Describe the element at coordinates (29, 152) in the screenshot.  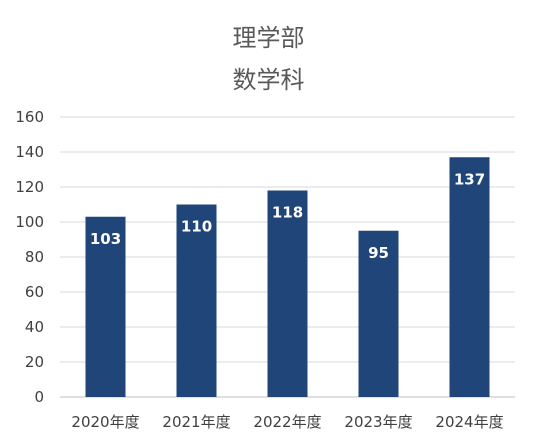
I see `y-tick-label: 140` at that location.